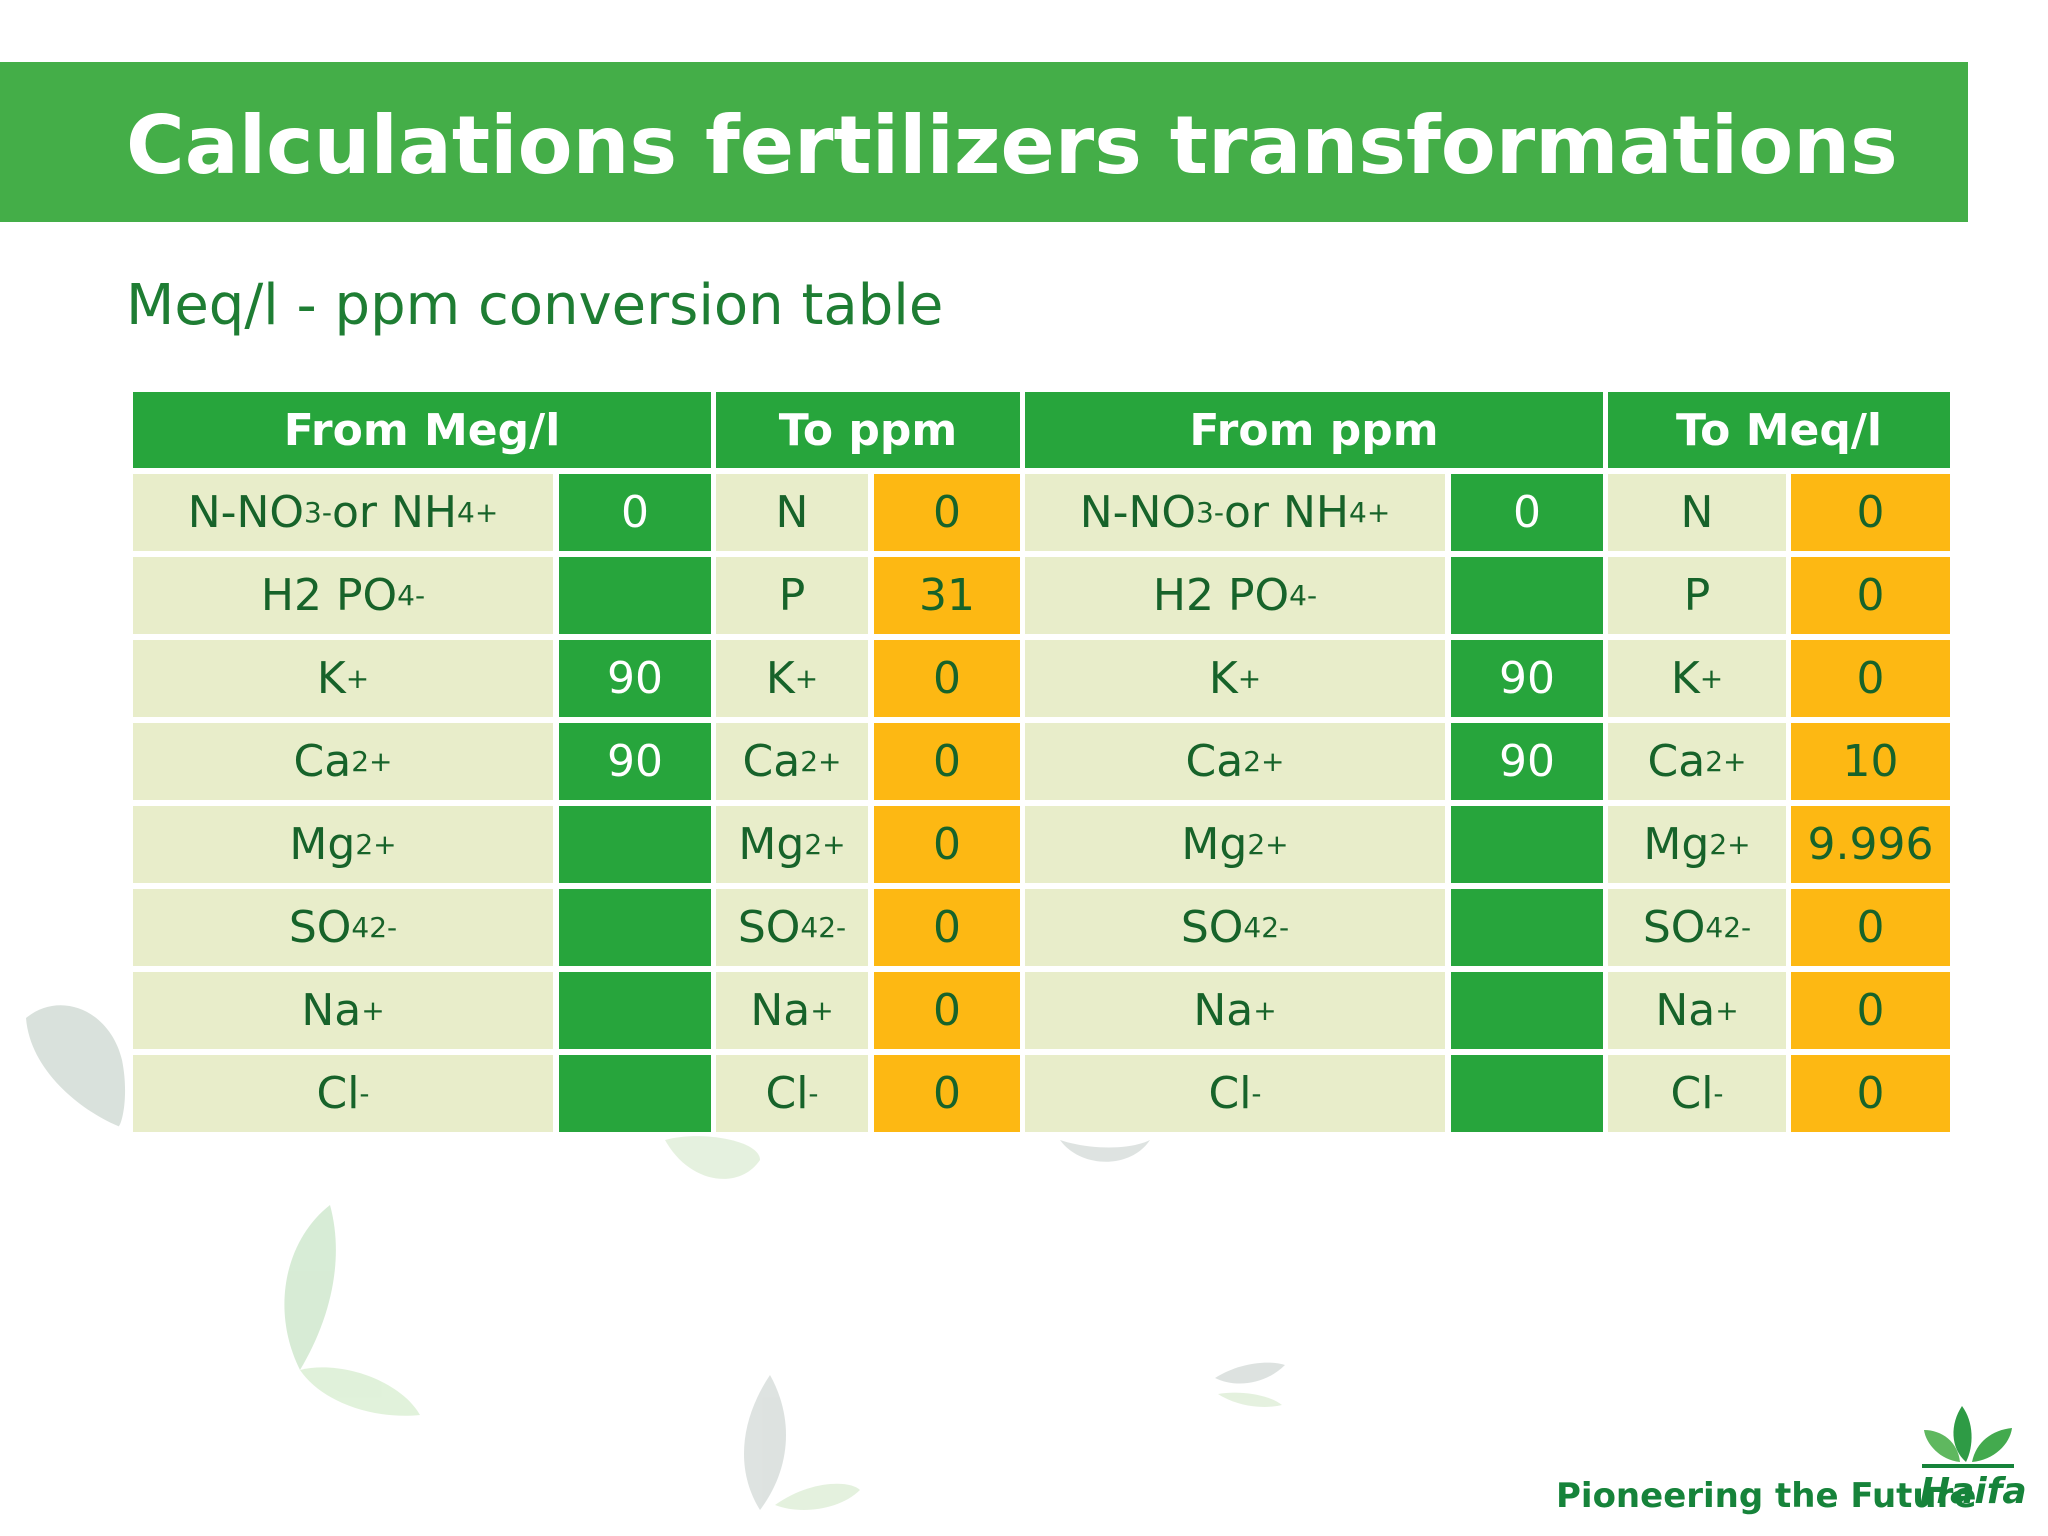 The image size is (2048, 1536). I want to click on input-ppm-cl, so click(1527, 1093).